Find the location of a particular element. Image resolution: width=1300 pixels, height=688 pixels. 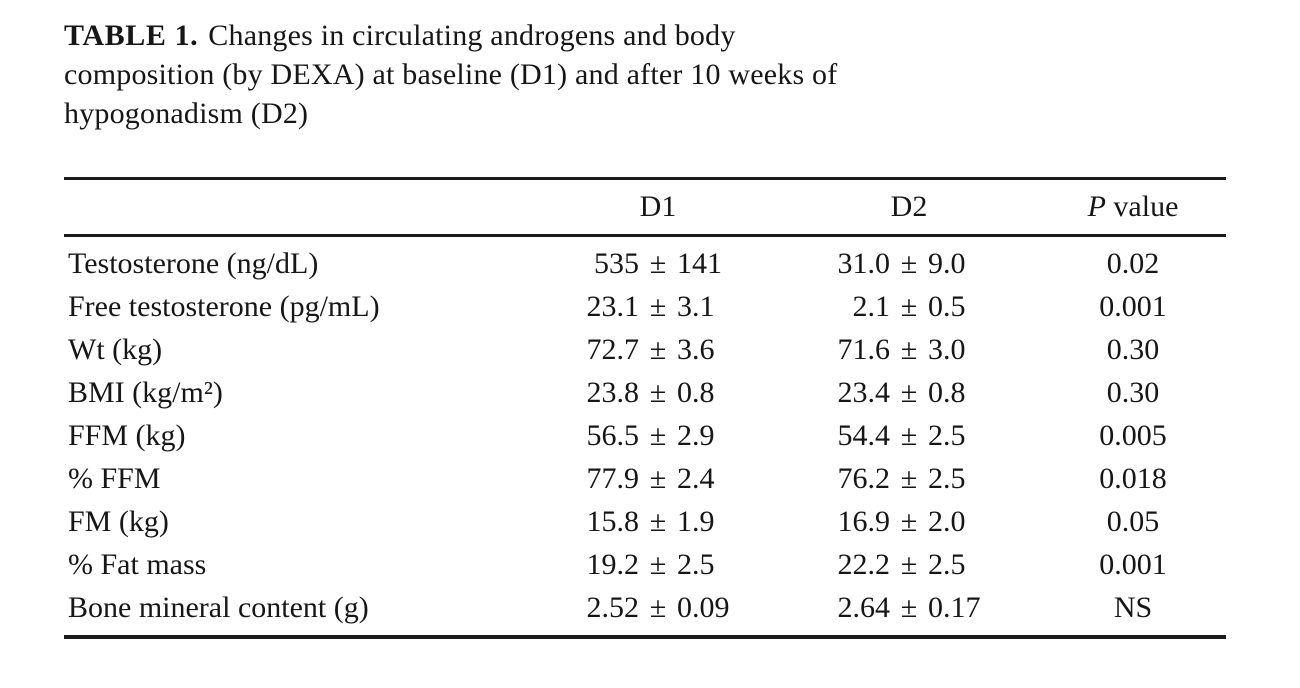

cell-d2: 76.2 ±2.5 is located at coordinates (909, 478).